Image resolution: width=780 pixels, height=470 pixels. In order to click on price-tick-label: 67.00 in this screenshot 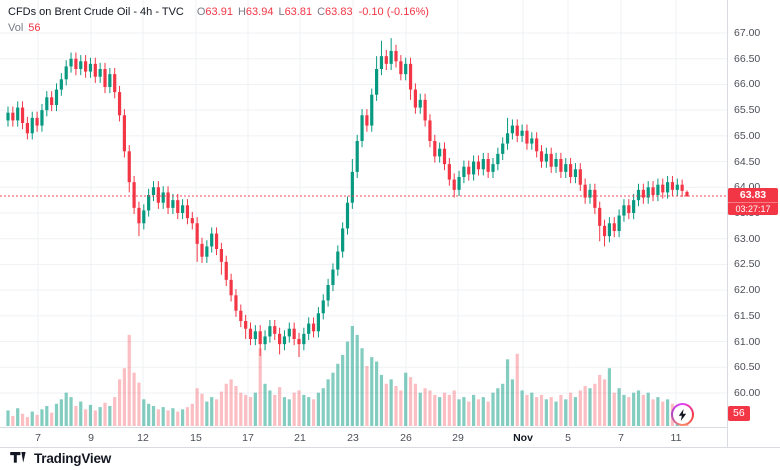, I will do `click(747, 33)`.